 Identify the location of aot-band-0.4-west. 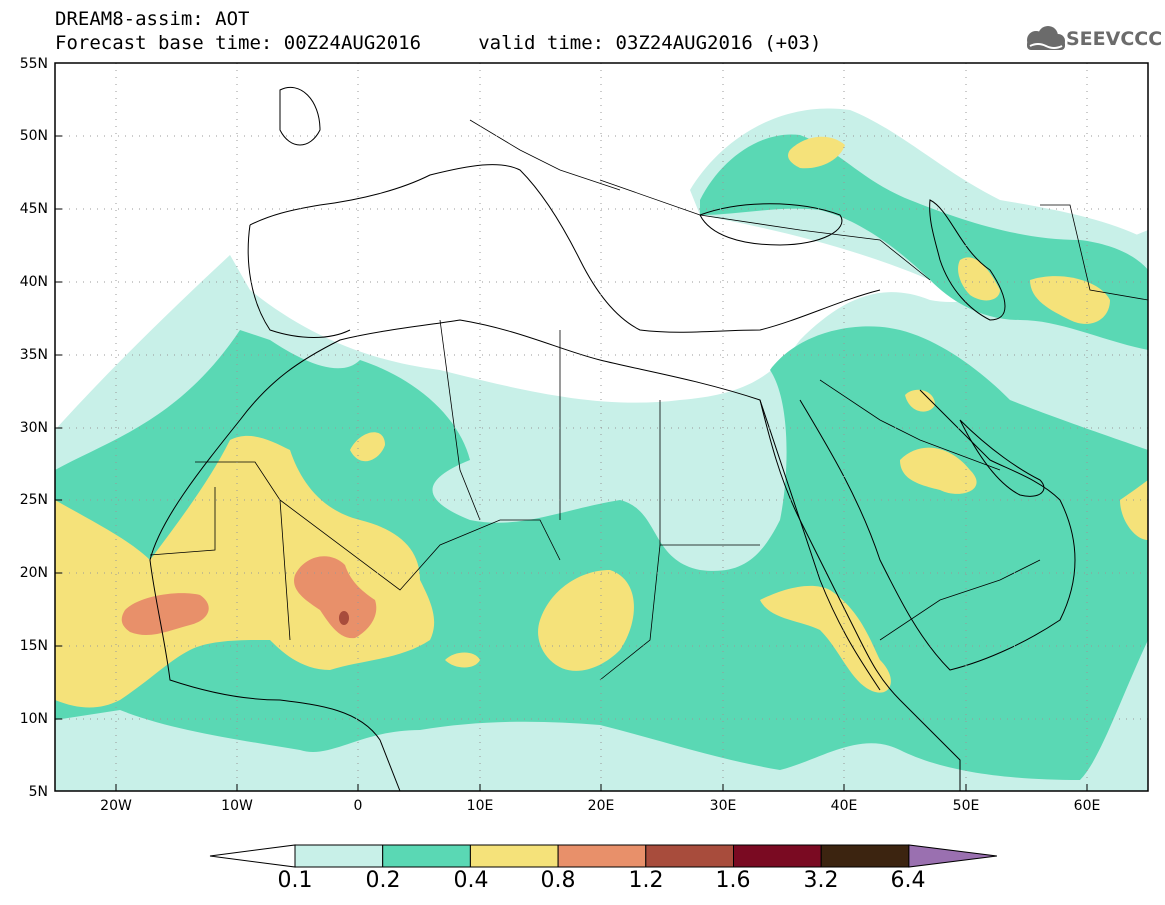
(245, 571).